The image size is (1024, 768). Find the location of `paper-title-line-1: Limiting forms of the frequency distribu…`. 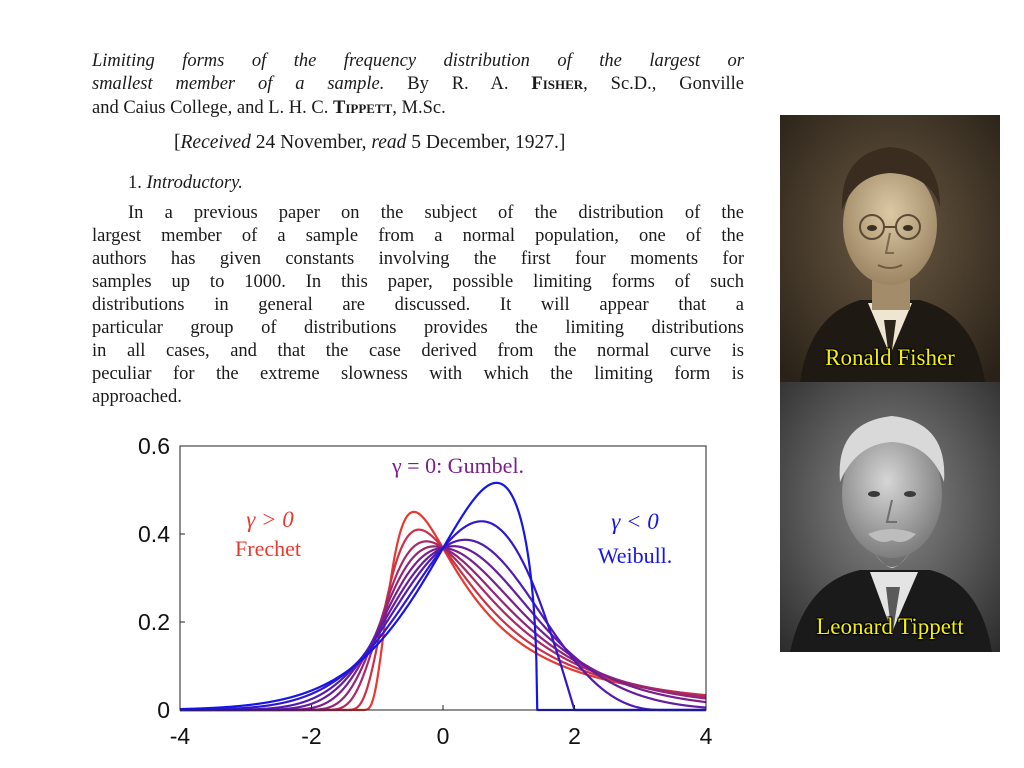

paper-title-line-1: Limiting forms of the frequency distribu… is located at coordinates (418, 61).